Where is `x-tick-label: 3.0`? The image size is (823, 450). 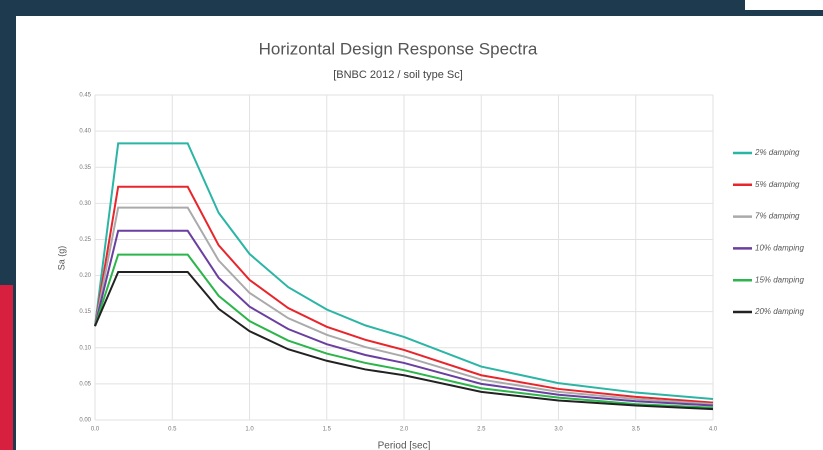 x-tick-label: 3.0 is located at coordinates (558, 430).